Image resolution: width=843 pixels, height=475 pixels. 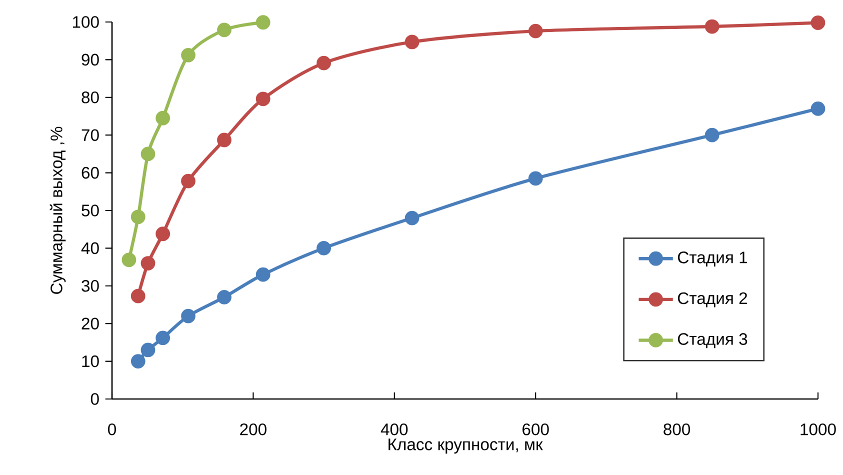 What do you see at coordinates (535, 429) in the screenshot?
I see `x-tick-label: 600` at bounding box center [535, 429].